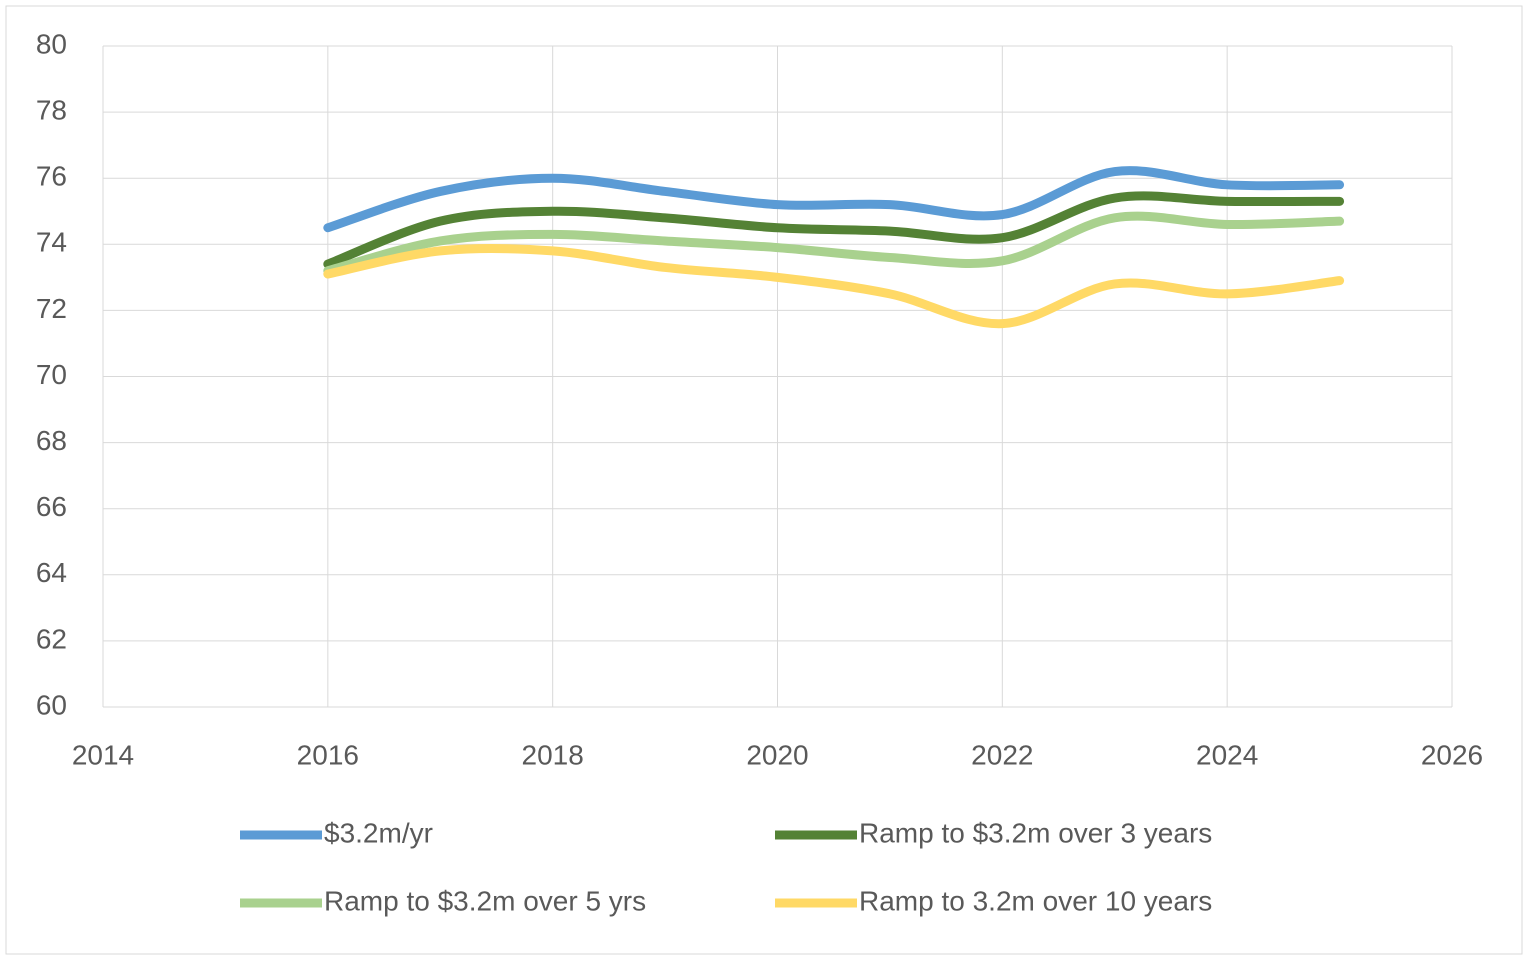 The image size is (1528, 959). Describe the element at coordinates (51, 176) in the screenshot. I see `y-tick-label: 76` at that location.